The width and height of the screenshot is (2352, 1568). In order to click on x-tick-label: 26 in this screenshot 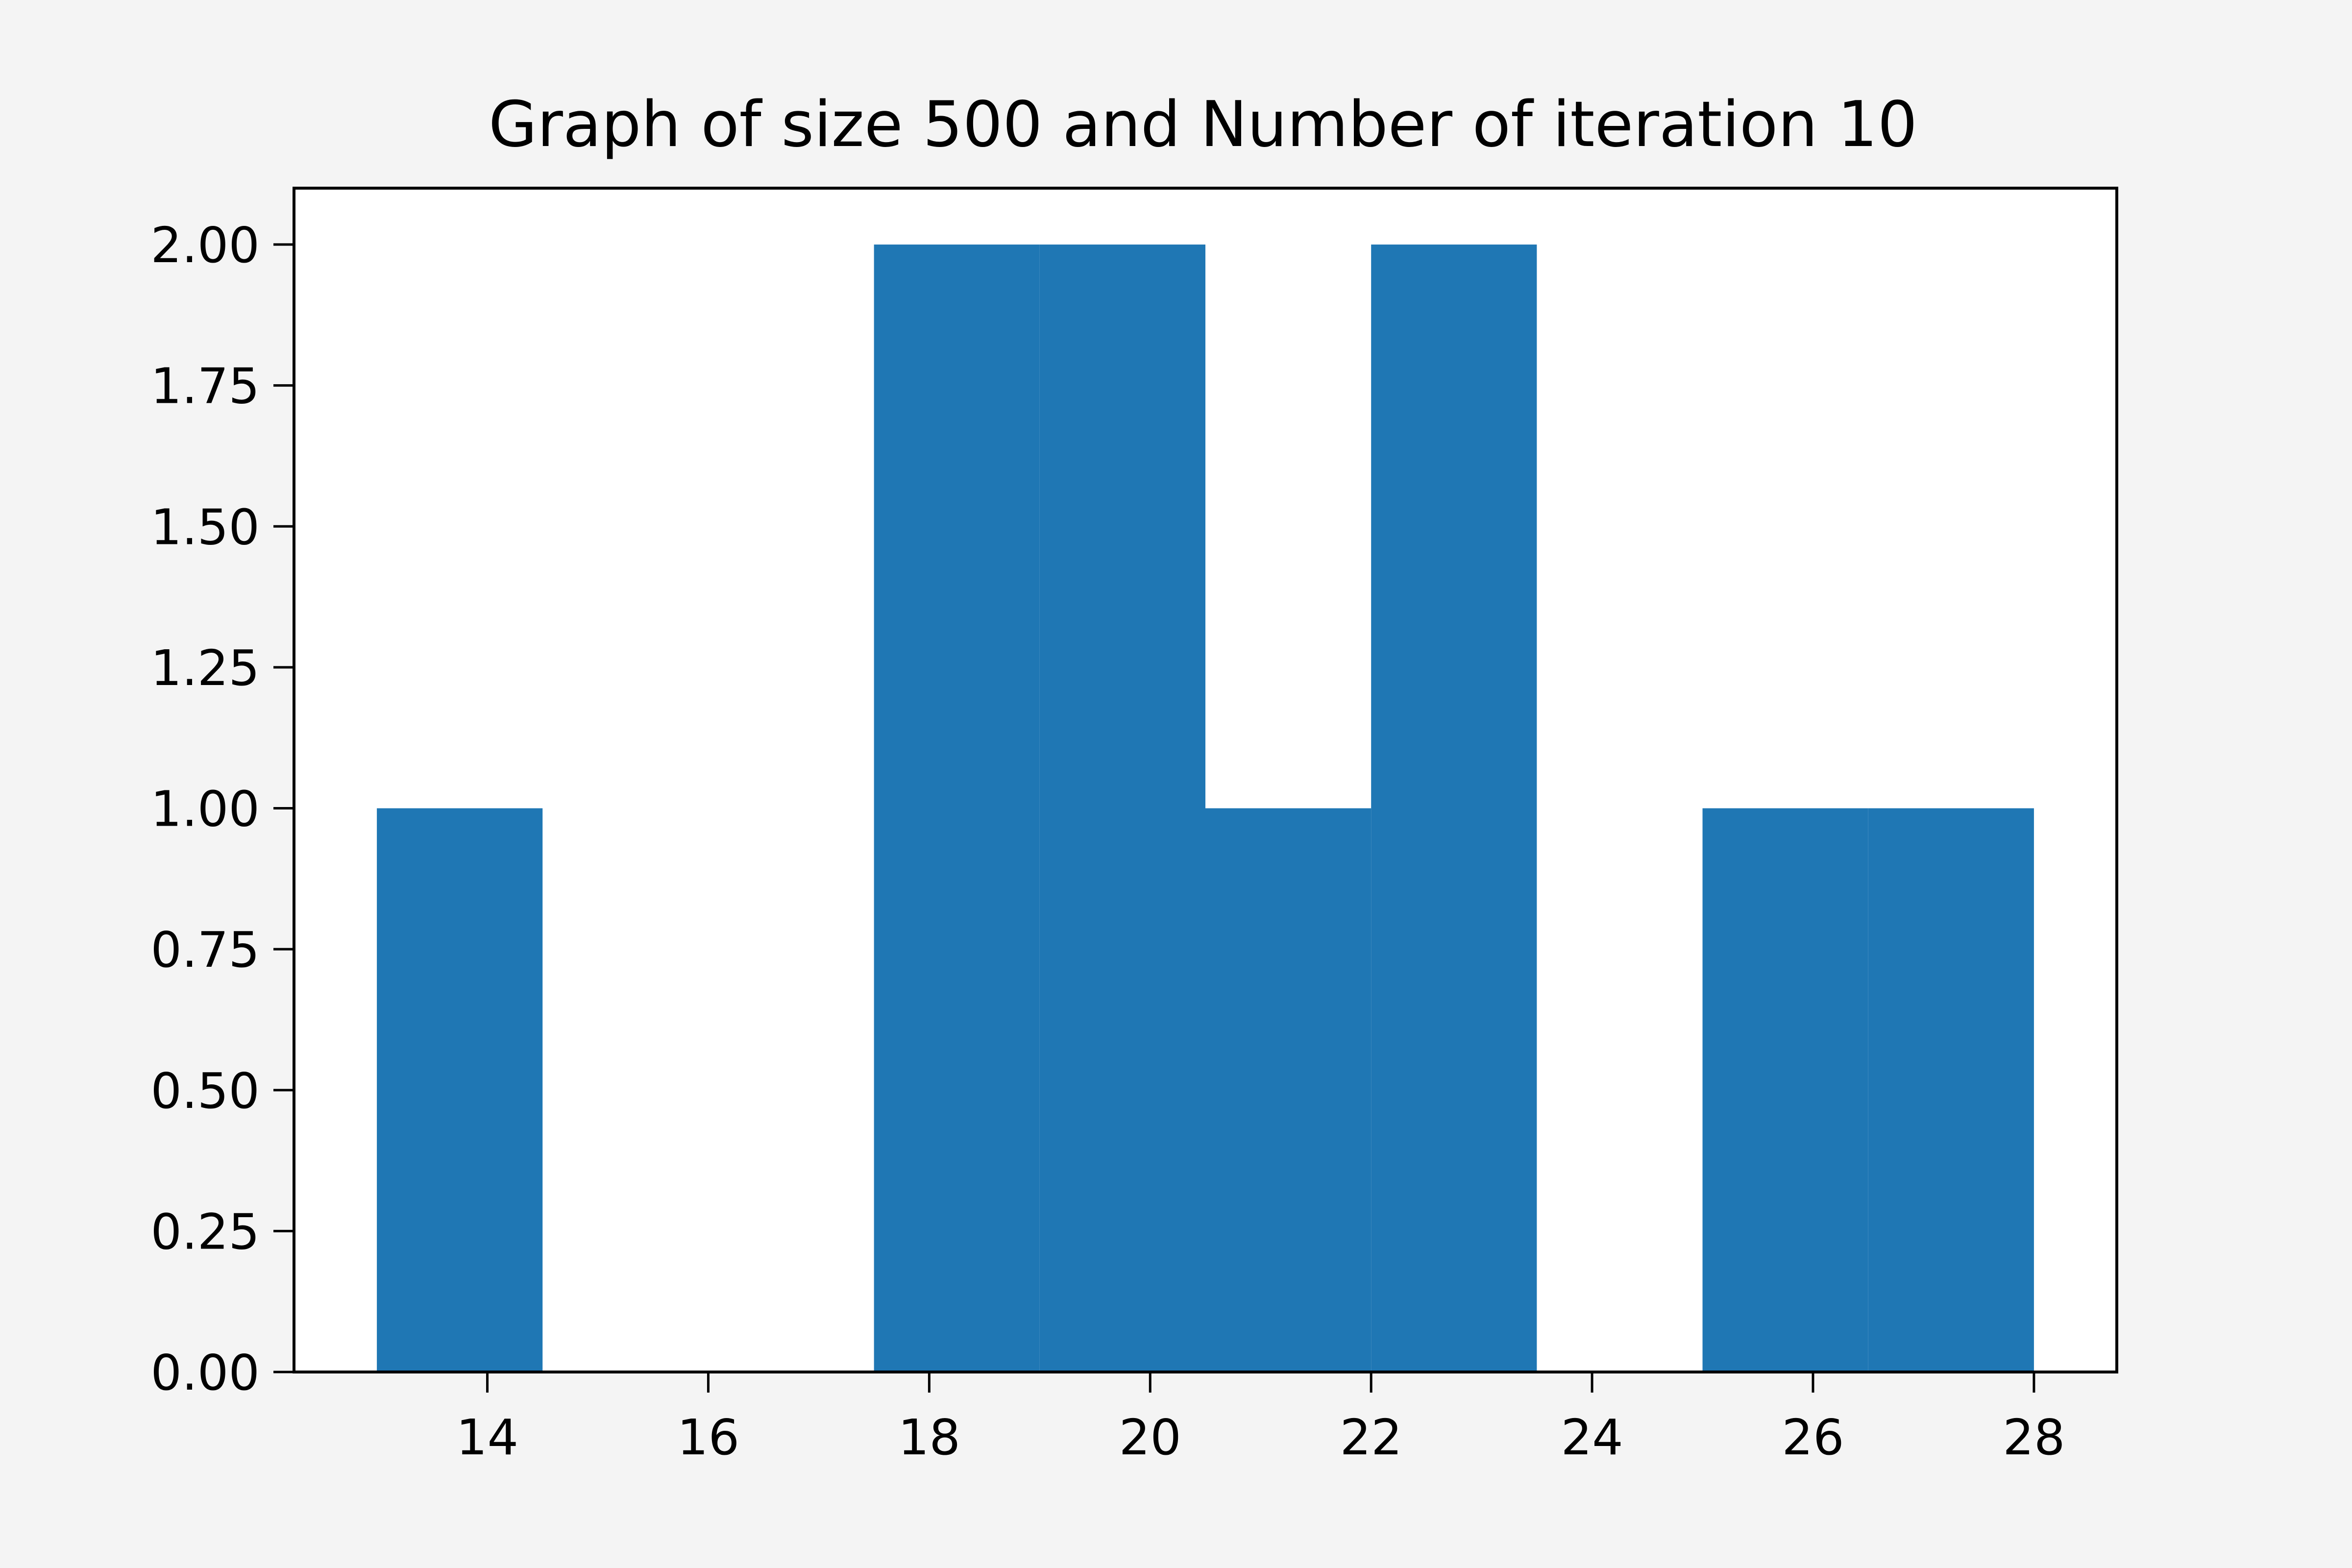, I will do `click(1813, 1437)`.